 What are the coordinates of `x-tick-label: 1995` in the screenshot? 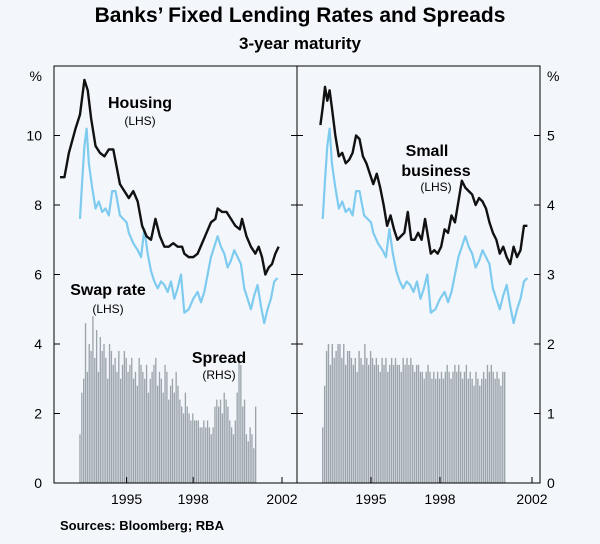 It's located at (126, 499).